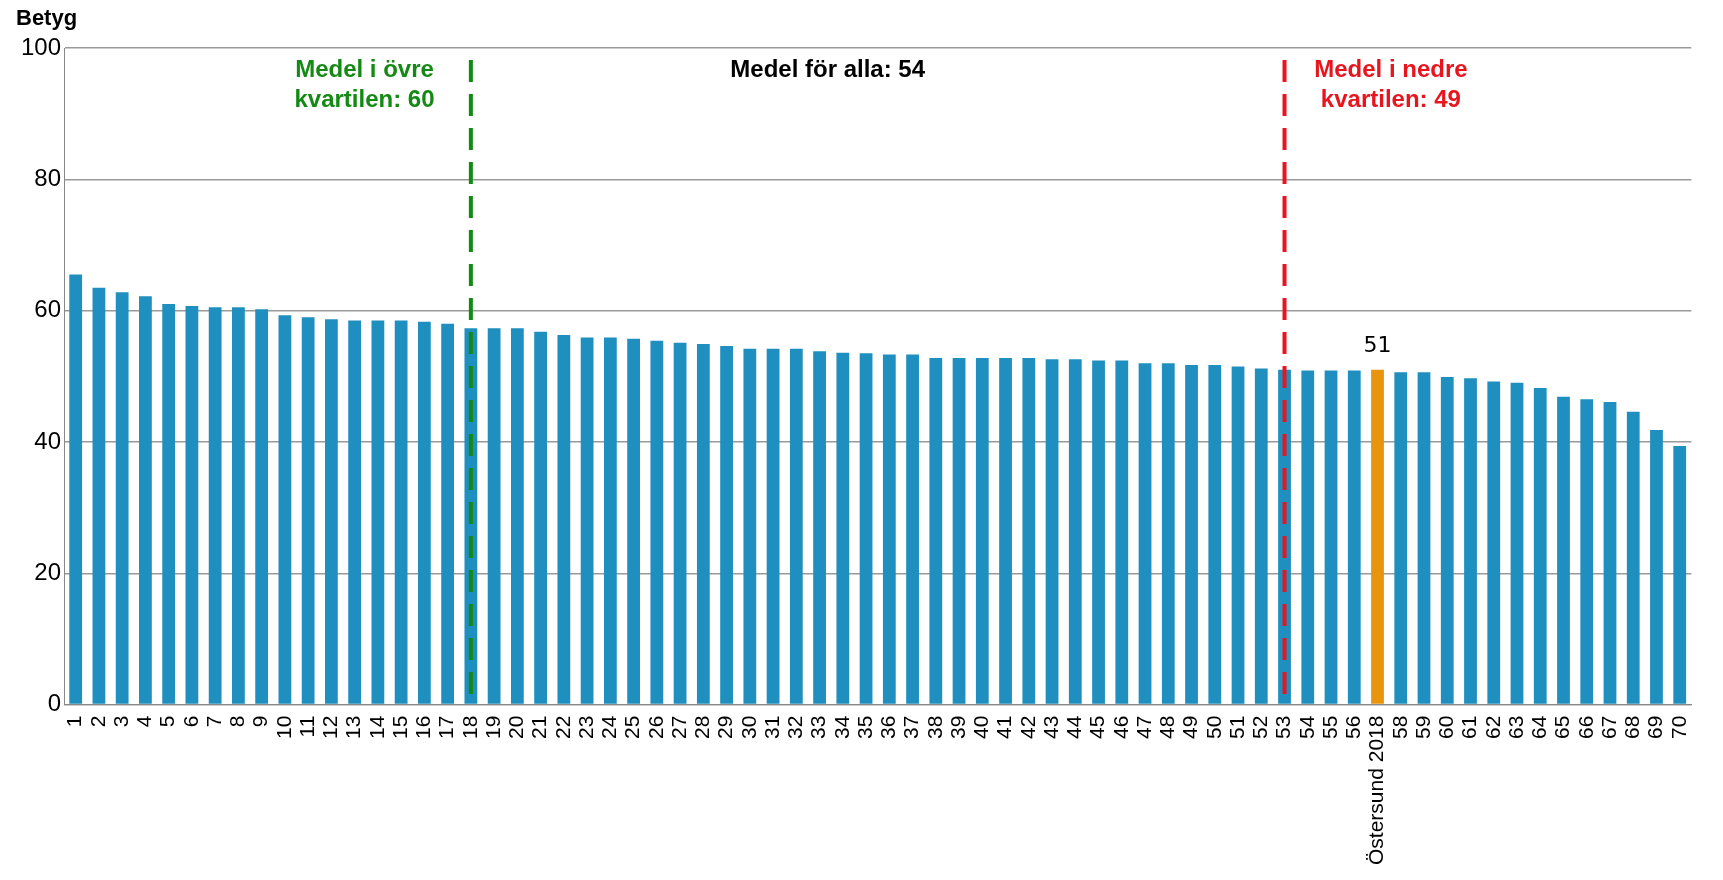  What do you see at coordinates (1585, 727) in the screenshot?
I see `x-tick-label: 66` at bounding box center [1585, 727].